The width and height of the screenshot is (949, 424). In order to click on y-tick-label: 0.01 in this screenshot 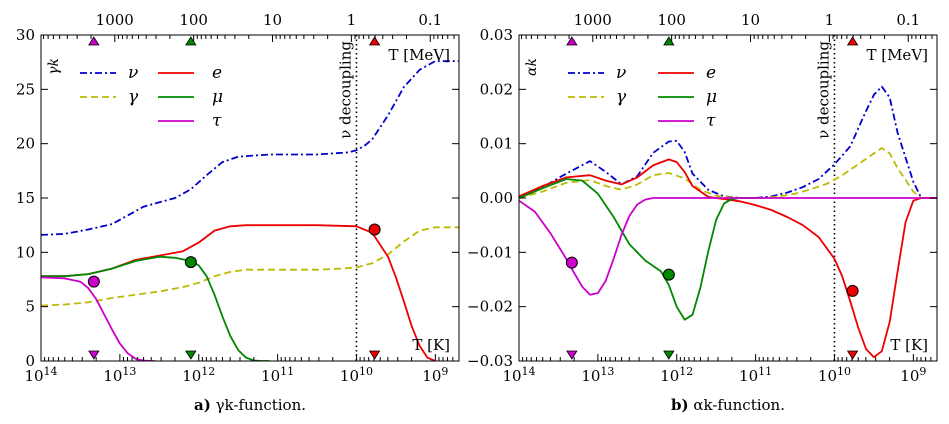, I will do `click(496, 144)`.